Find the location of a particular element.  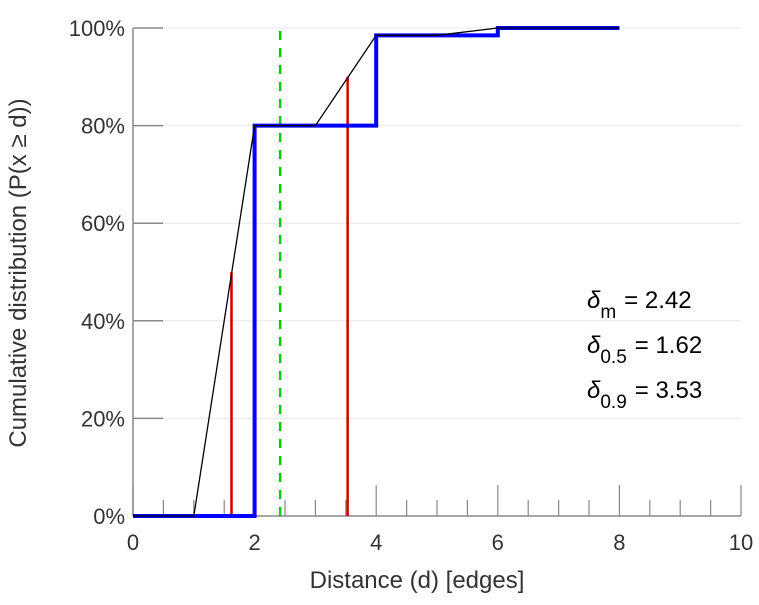

x-tick-label: 0 is located at coordinates (133, 542).